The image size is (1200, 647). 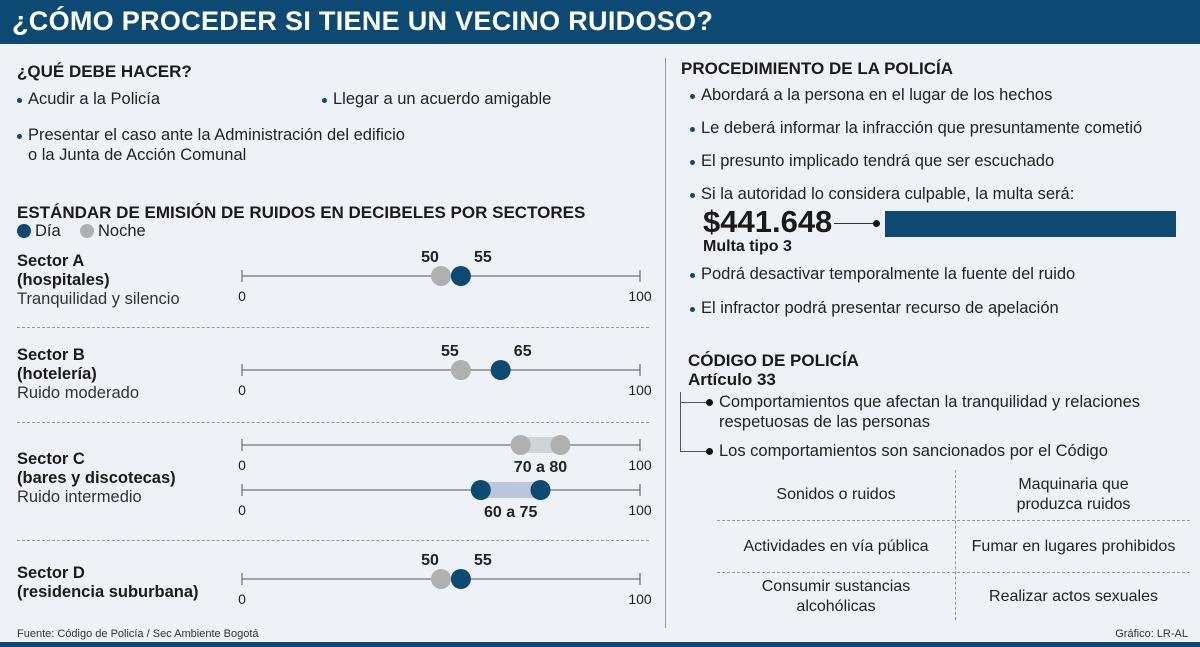 I want to click on sector-c-row2-range-start, so click(x=480, y=490).